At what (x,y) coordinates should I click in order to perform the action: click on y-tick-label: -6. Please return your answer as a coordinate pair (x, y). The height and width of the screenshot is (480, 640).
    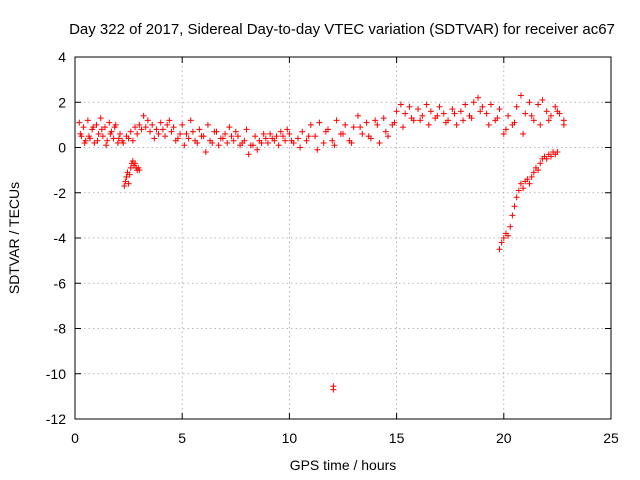
    Looking at the image, I should click on (60, 283).